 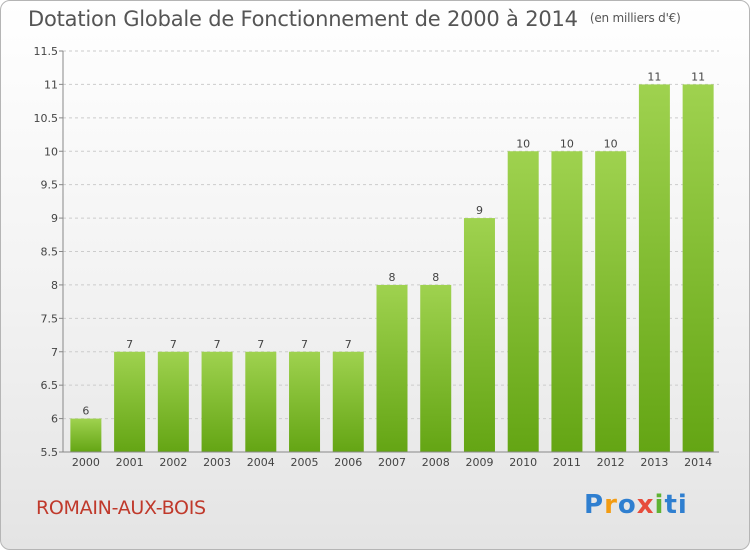 What do you see at coordinates (46, 118) in the screenshot?
I see `y-tick-label: 10.5` at bounding box center [46, 118].